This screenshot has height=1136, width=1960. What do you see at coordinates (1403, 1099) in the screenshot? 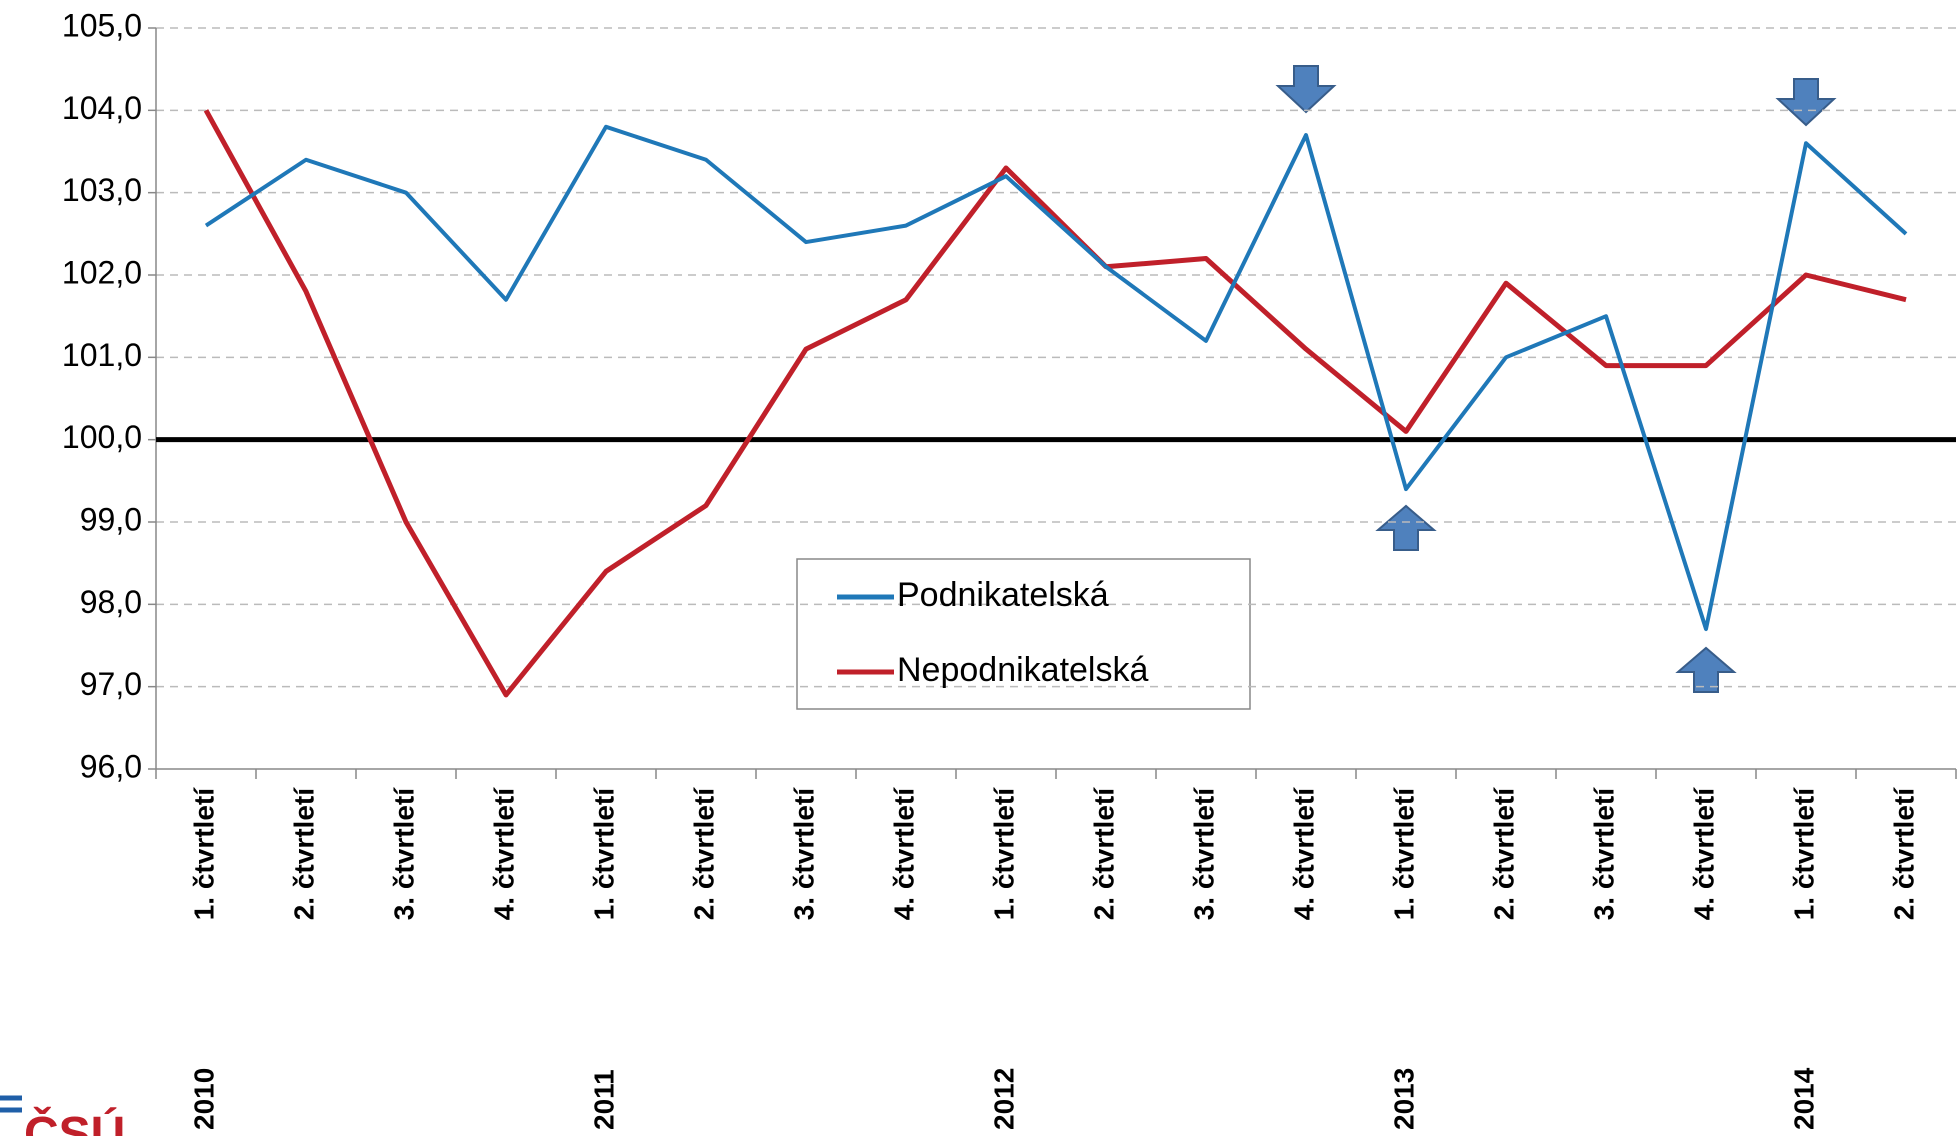
I see `year-label: 2013` at bounding box center [1403, 1099].